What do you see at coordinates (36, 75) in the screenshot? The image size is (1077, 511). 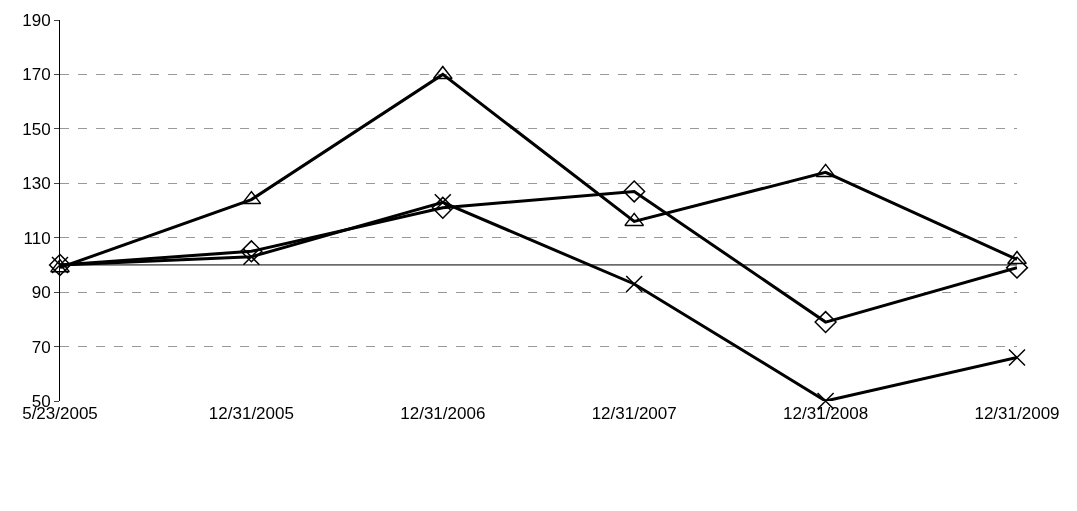 I see `y-tick-label: 170` at bounding box center [36, 75].